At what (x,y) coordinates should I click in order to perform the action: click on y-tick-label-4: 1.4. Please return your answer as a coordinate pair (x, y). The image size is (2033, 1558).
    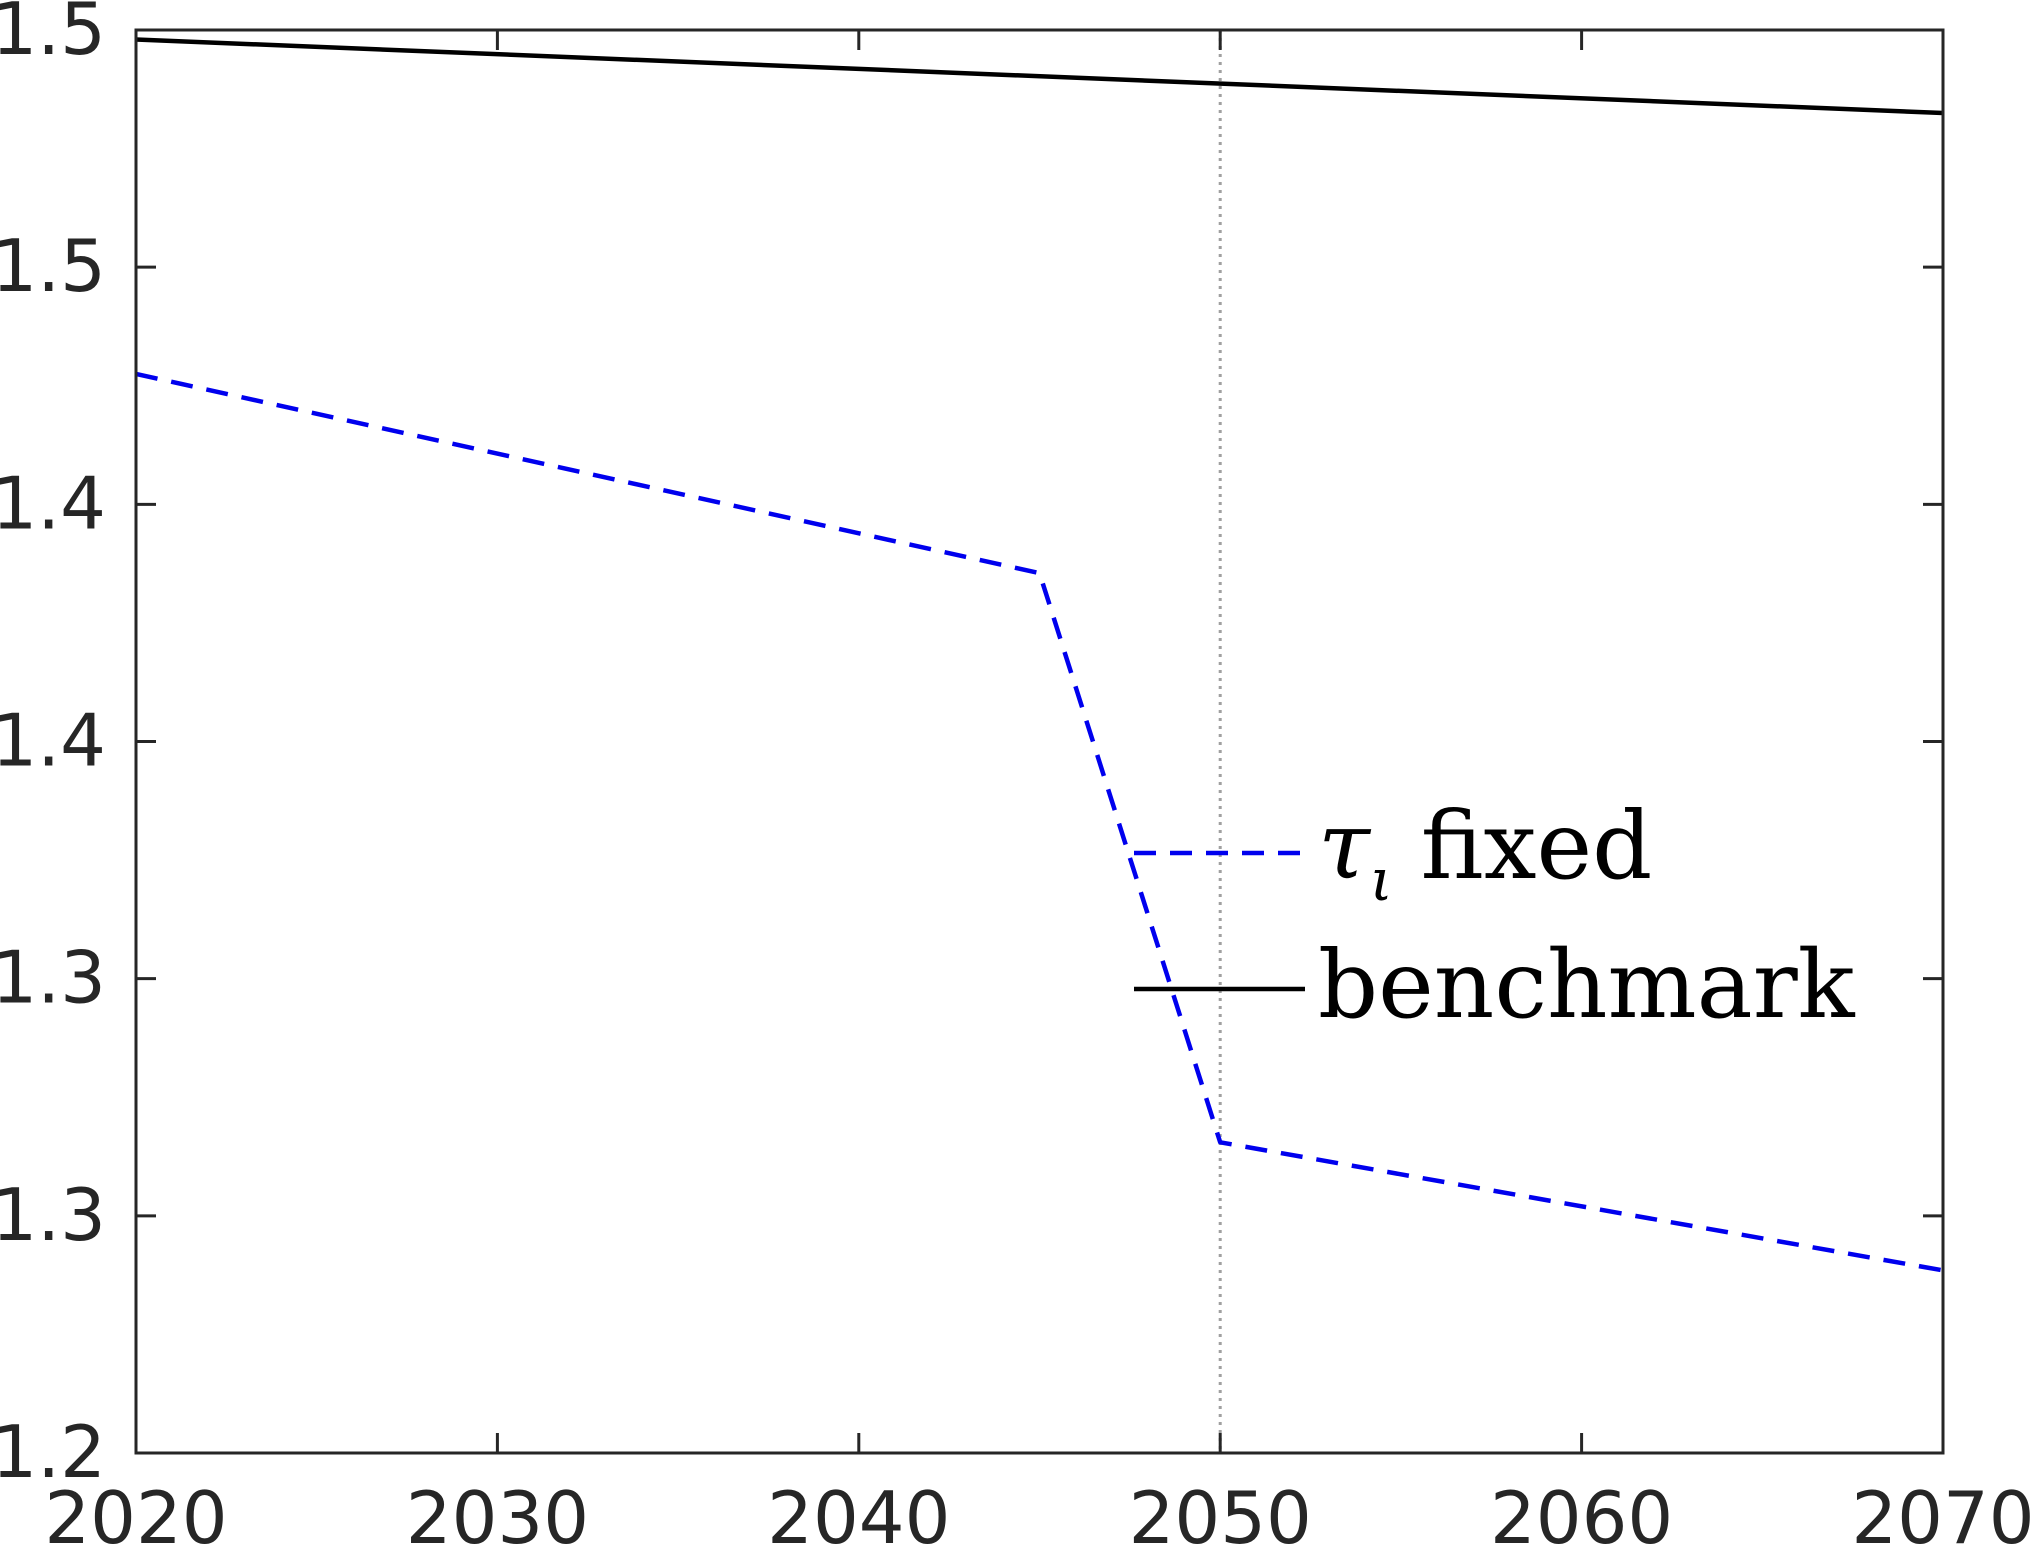
    Looking at the image, I should click on (53, 503).